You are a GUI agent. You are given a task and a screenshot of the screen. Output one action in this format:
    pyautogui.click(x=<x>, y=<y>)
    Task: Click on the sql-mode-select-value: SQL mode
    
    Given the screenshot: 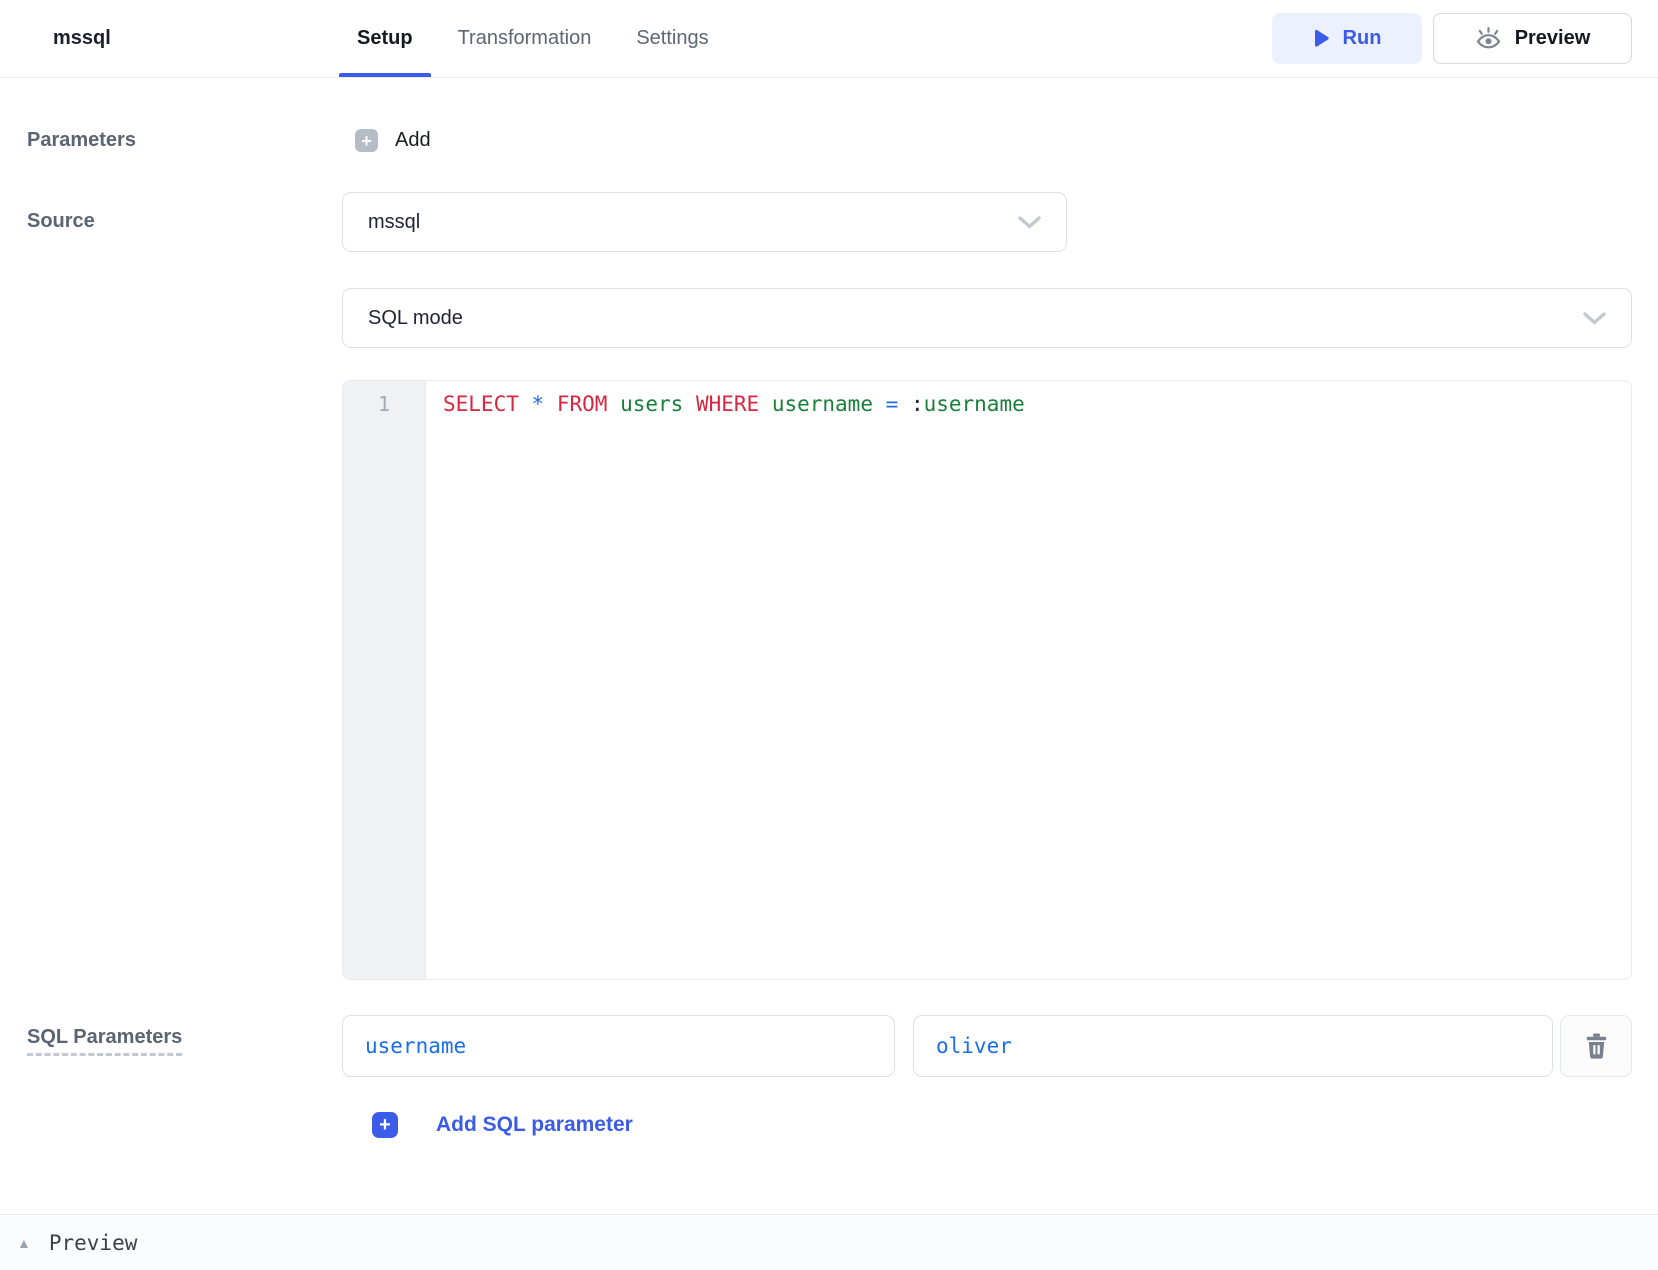 What is the action you would take?
    pyautogui.click(x=415, y=317)
    